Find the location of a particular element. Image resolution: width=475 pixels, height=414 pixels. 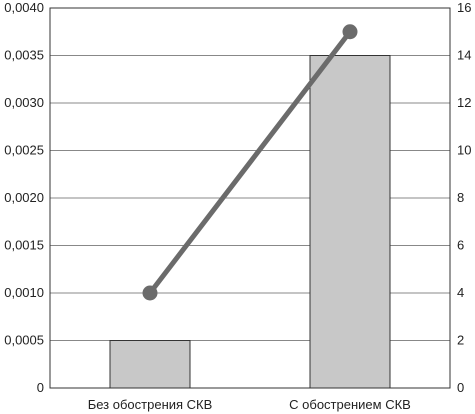

right-tick-label: 2 is located at coordinates (460, 340).